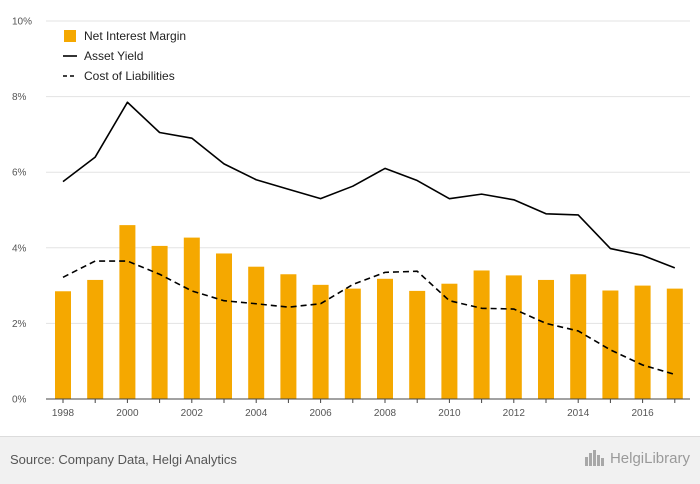 The height and width of the screenshot is (484, 700). I want to click on legend-swatch-net-interest-margin, so click(70, 36).